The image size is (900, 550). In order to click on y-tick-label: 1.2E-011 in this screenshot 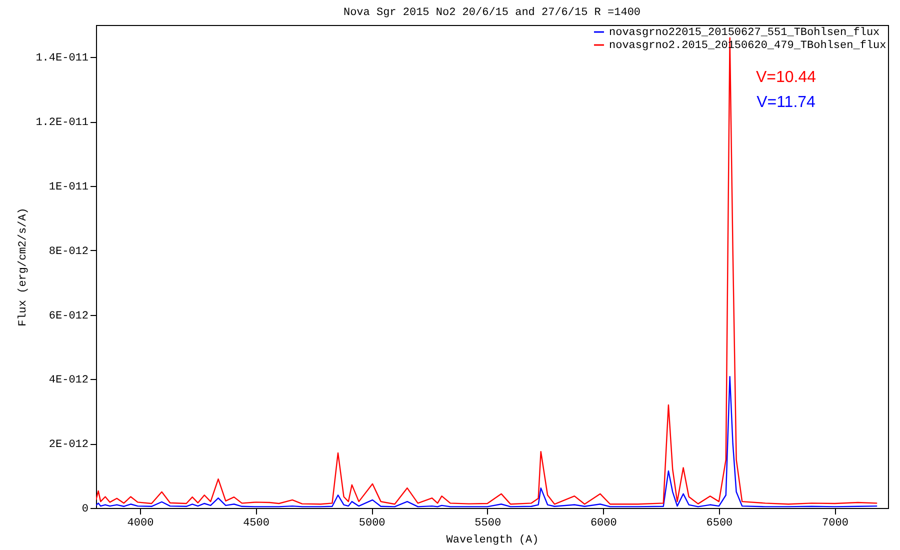, I will do `click(62, 123)`.